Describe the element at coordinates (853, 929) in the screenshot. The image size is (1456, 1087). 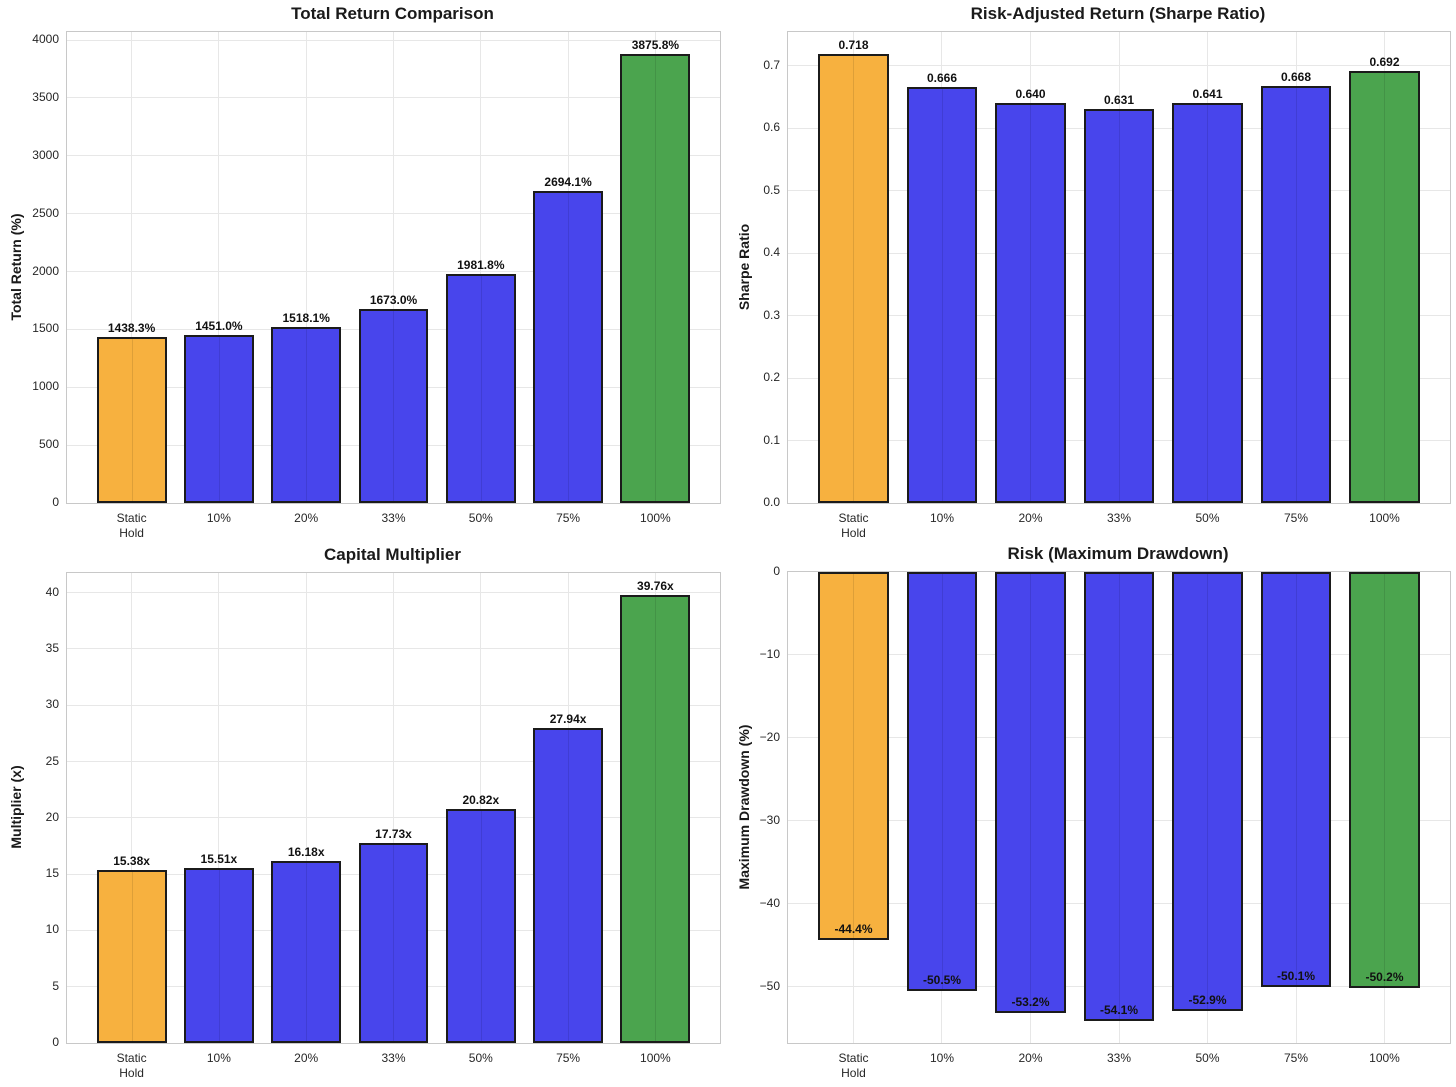
I see `bar-value-label: -44.4%` at that location.